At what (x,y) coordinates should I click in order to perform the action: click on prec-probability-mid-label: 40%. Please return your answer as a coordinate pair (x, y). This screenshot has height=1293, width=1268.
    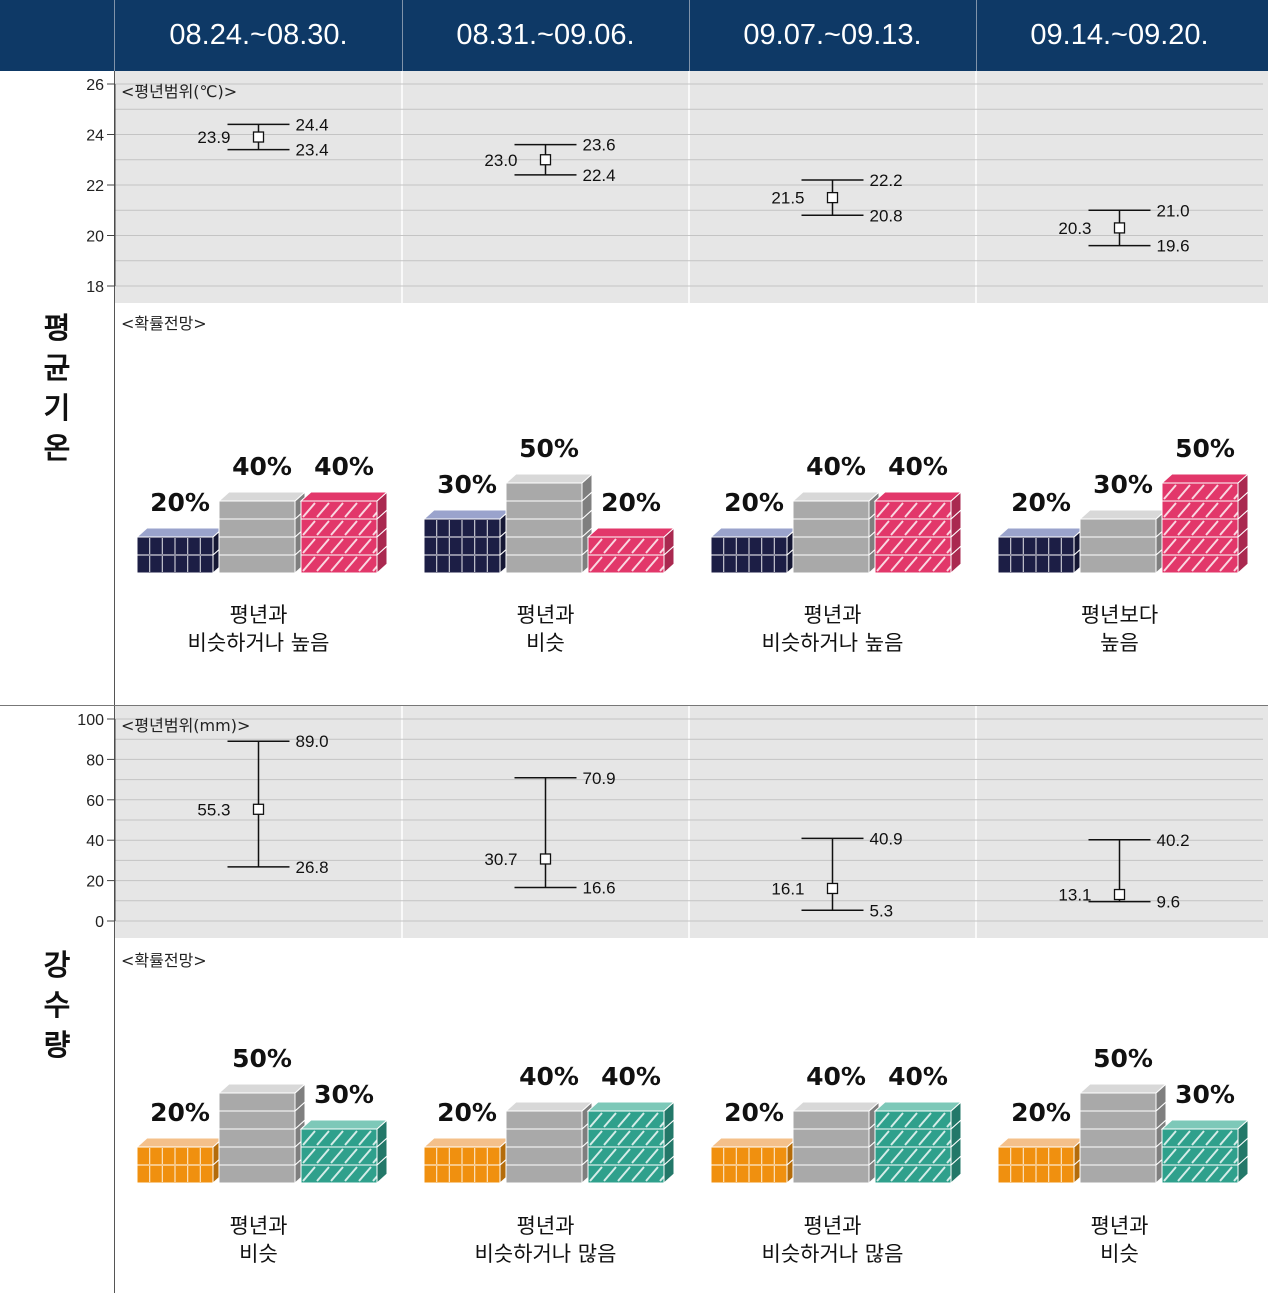
    Looking at the image, I should click on (549, 1076).